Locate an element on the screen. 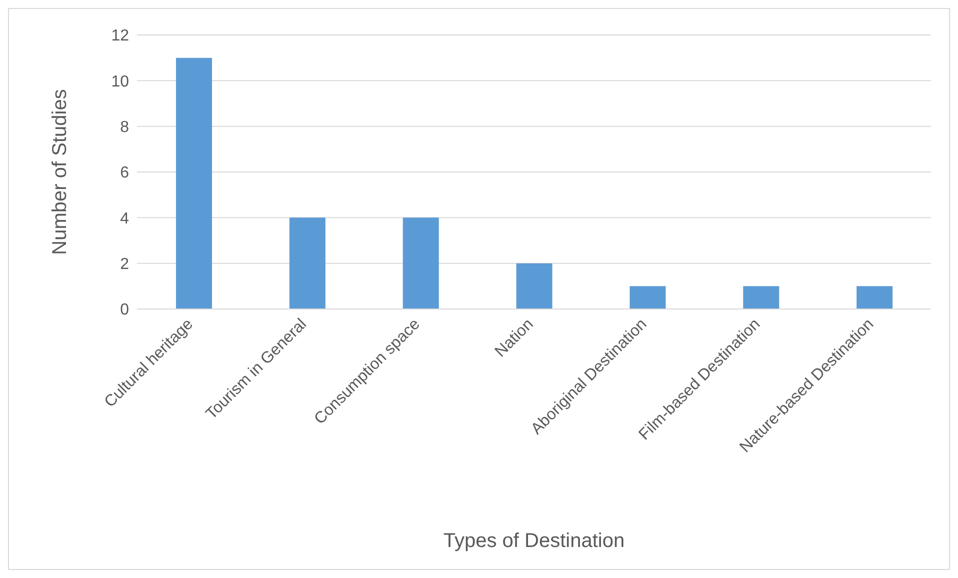 Image resolution: width=958 pixels, height=578 pixels. y-axis-title: Number of Studies is located at coordinates (60, 172).